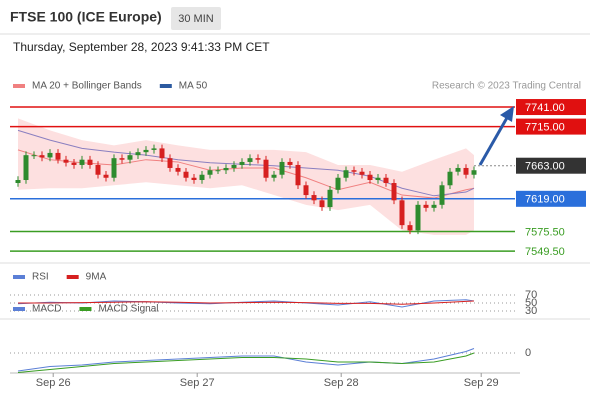  I want to click on x-tick-label: Sep 27, so click(197, 383).